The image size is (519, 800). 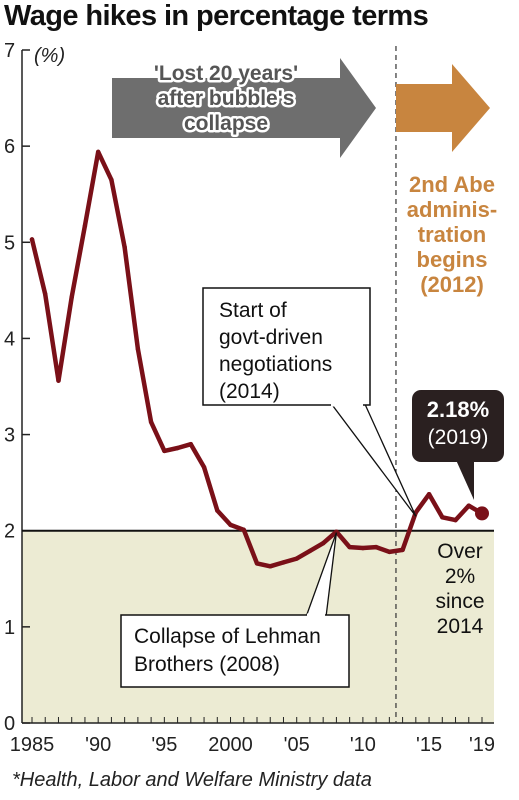 I want to click on callout-text-line: Brothers (2008), so click(x=207, y=664).